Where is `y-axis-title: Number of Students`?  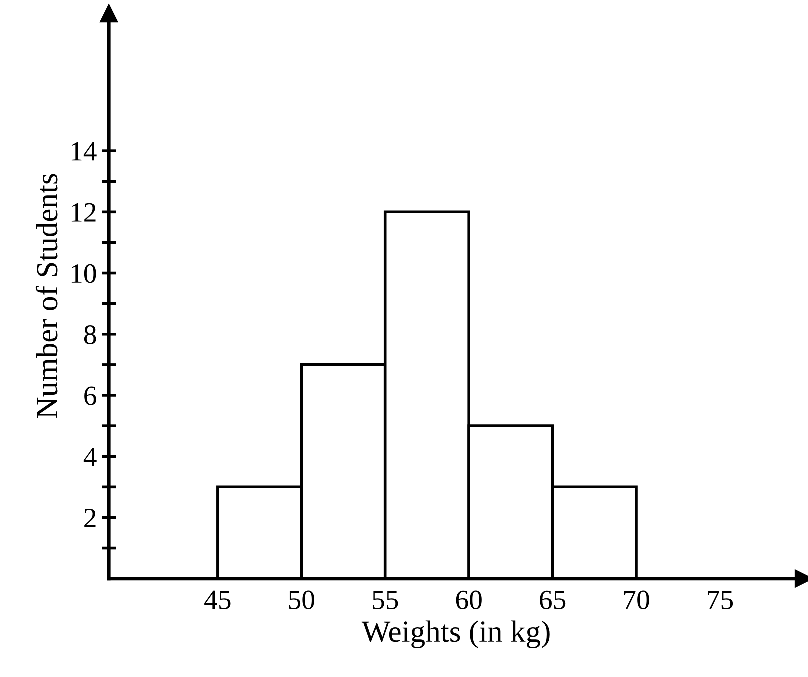
y-axis-title: Number of Students is located at coordinates (47, 296).